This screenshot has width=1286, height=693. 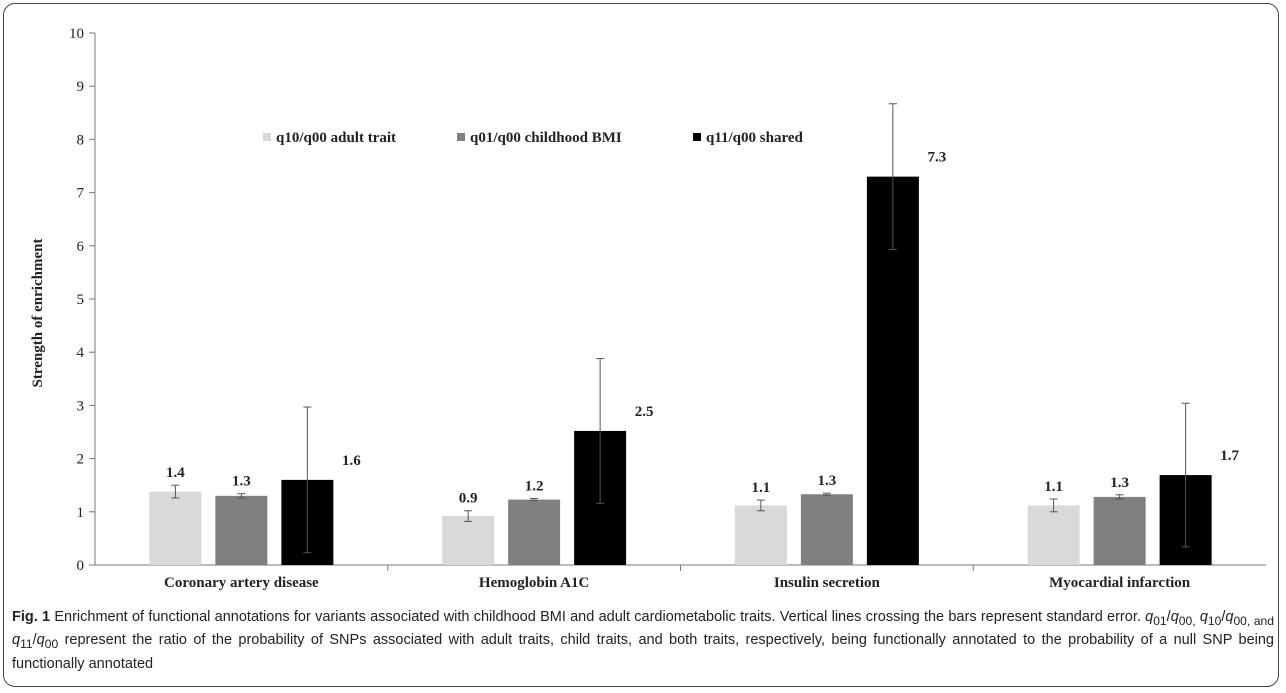 What do you see at coordinates (81, 566) in the screenshot?
I see `y-tick-label: 0` at bounding box center [81, 566].